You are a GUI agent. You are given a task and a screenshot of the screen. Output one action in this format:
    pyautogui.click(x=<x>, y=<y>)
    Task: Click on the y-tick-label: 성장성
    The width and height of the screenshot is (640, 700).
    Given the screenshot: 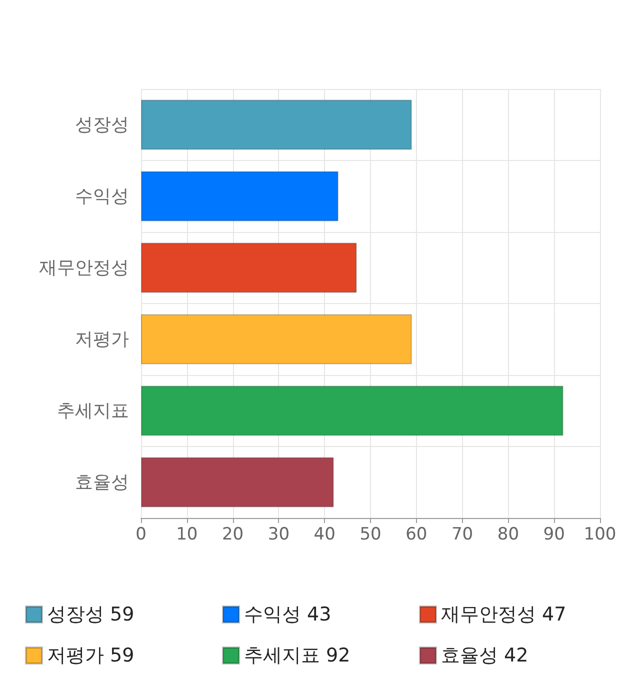 What is the action you would take?
    pyautogui.click(x=102, y=125)
    